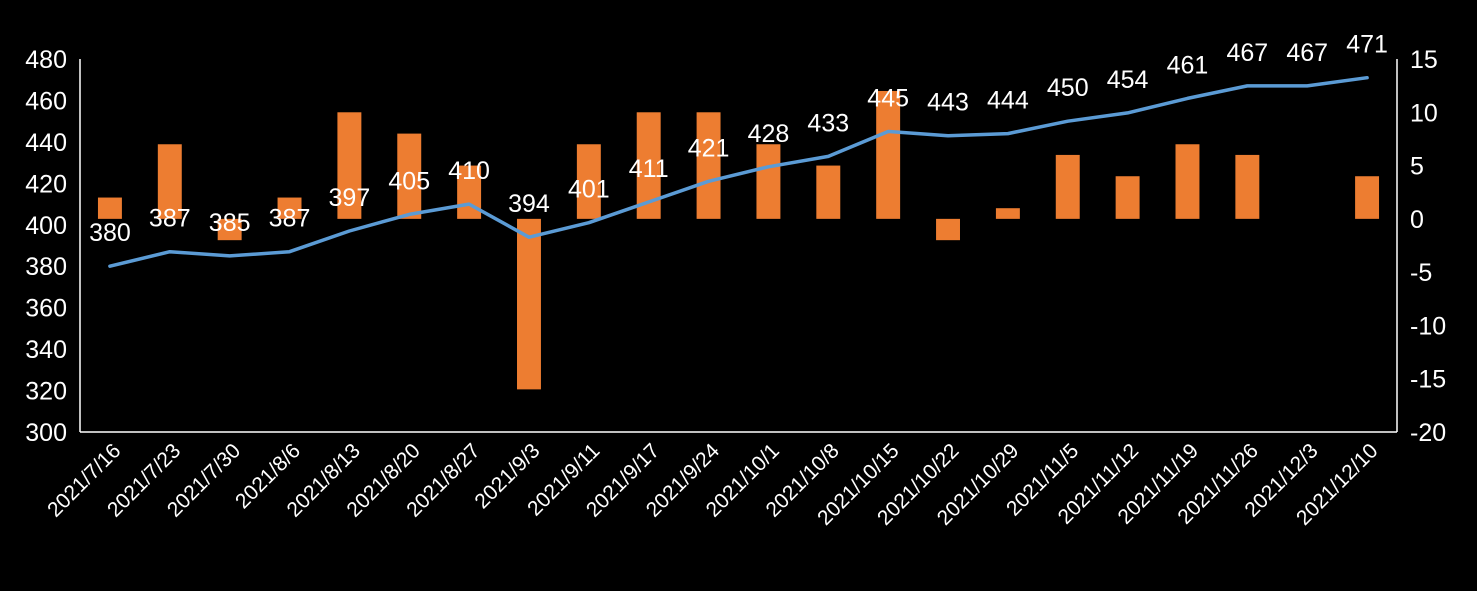  I want to click on y-left-tick-label: 380, so click(46, 267).